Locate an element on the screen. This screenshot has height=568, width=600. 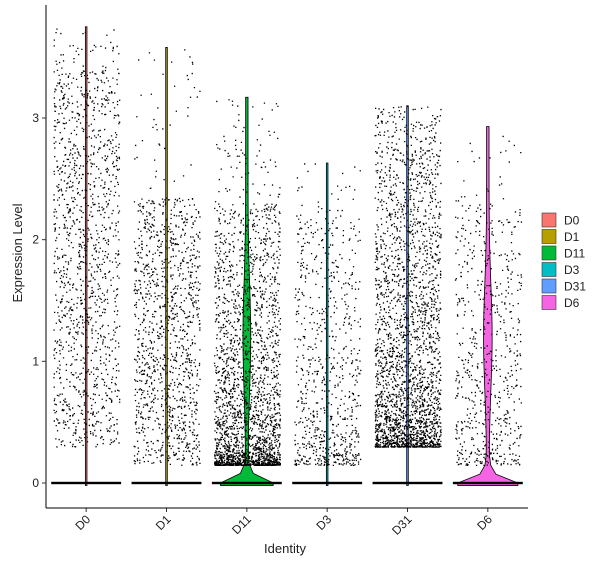
violin-D11 is located at coordinates (246, 291).